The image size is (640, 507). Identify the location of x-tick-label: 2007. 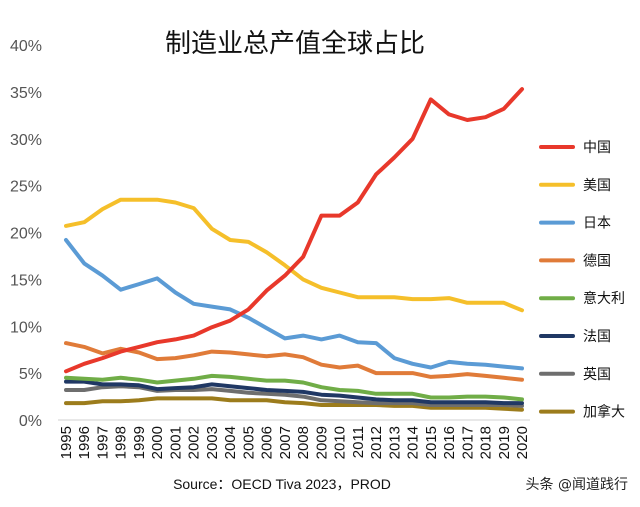
(285, 442).